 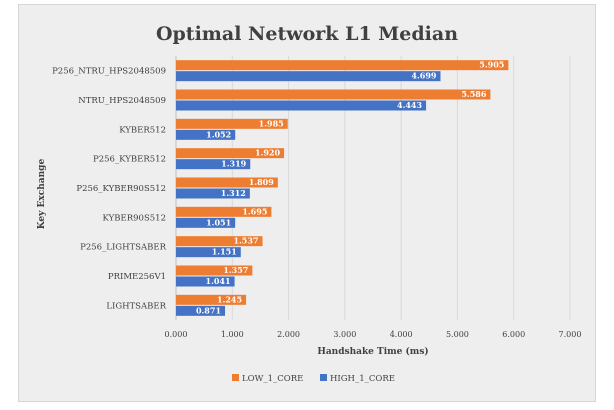 What do you see at coordinates (121, 189) in the screenshot?
I see `category-label: P256_KYBER90S512` at bounding box center [121, 189].